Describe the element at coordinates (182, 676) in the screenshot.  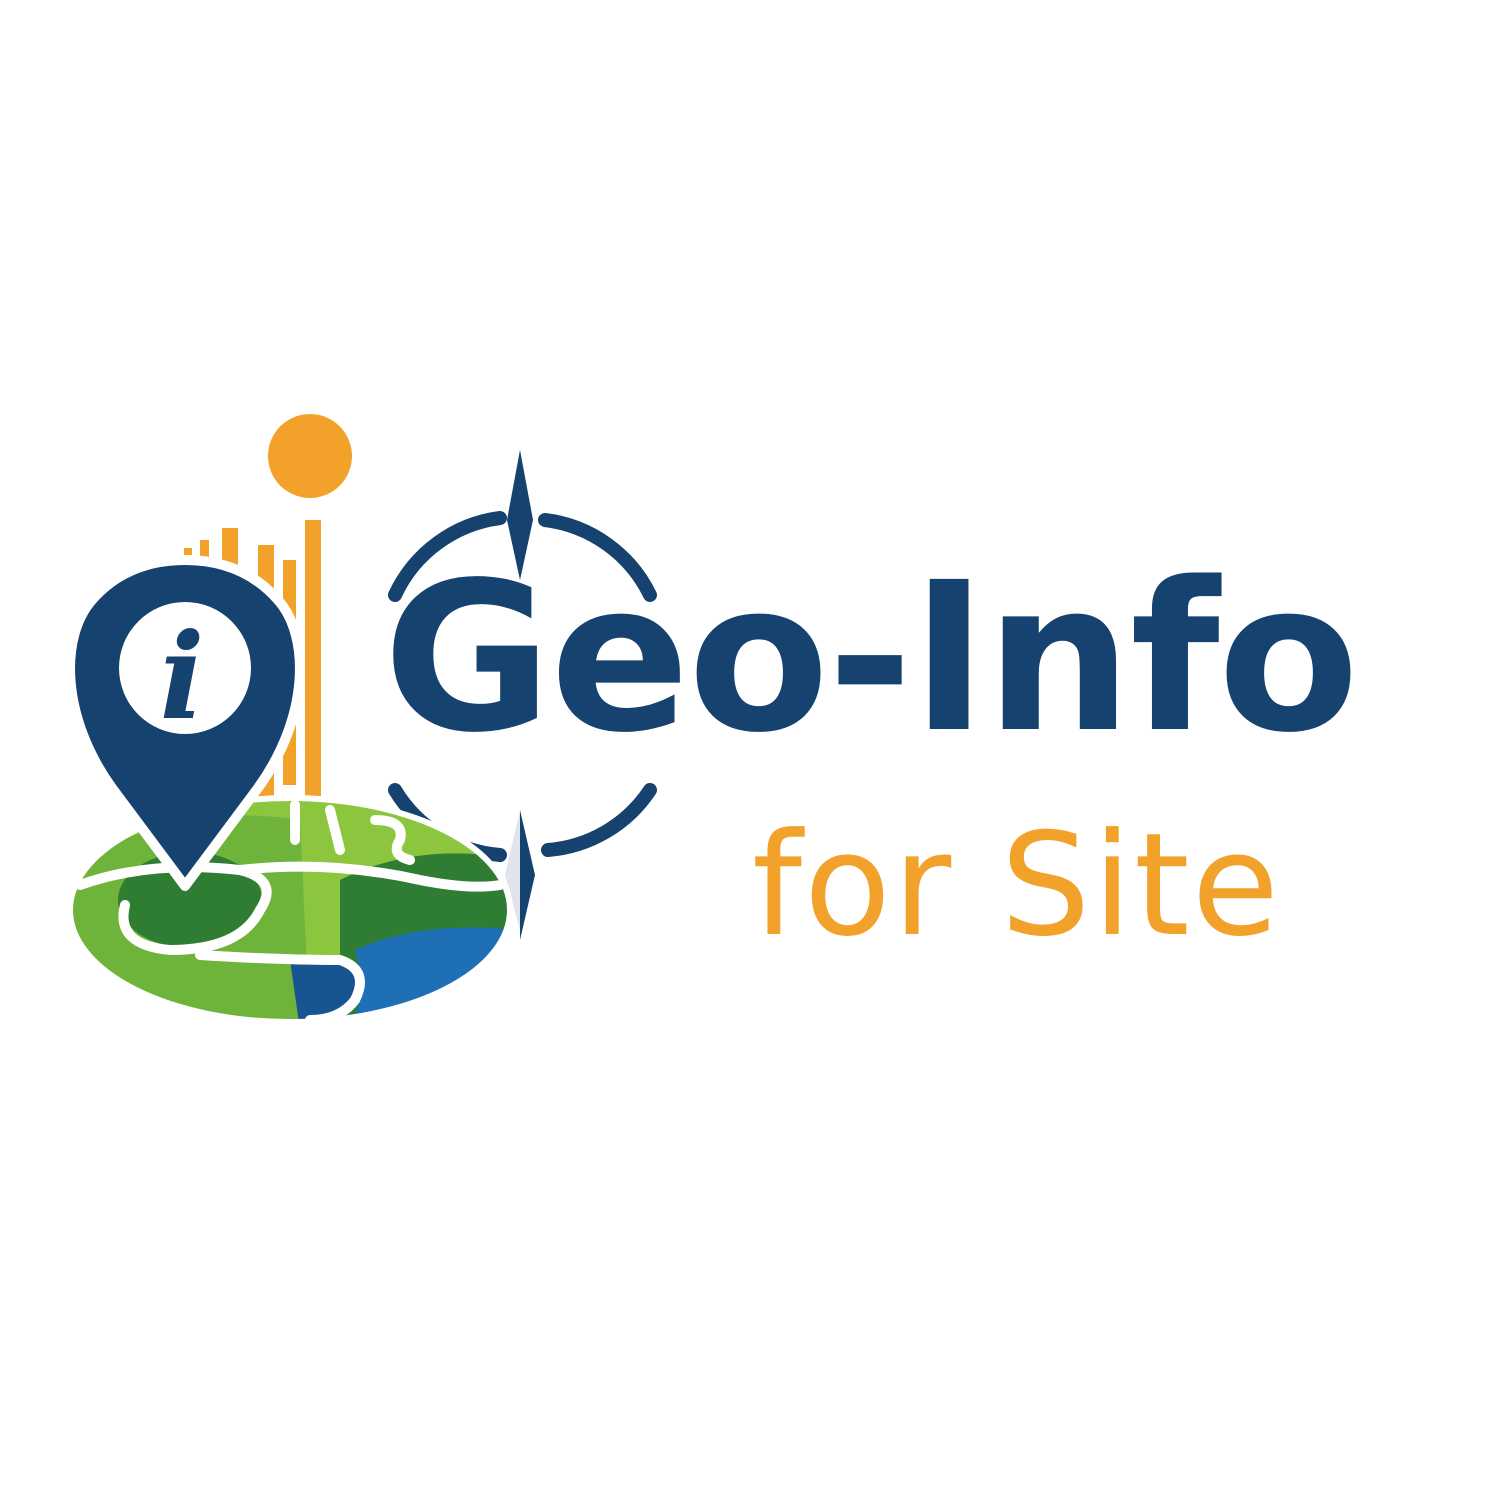
I see `info-icon: i` at that location.